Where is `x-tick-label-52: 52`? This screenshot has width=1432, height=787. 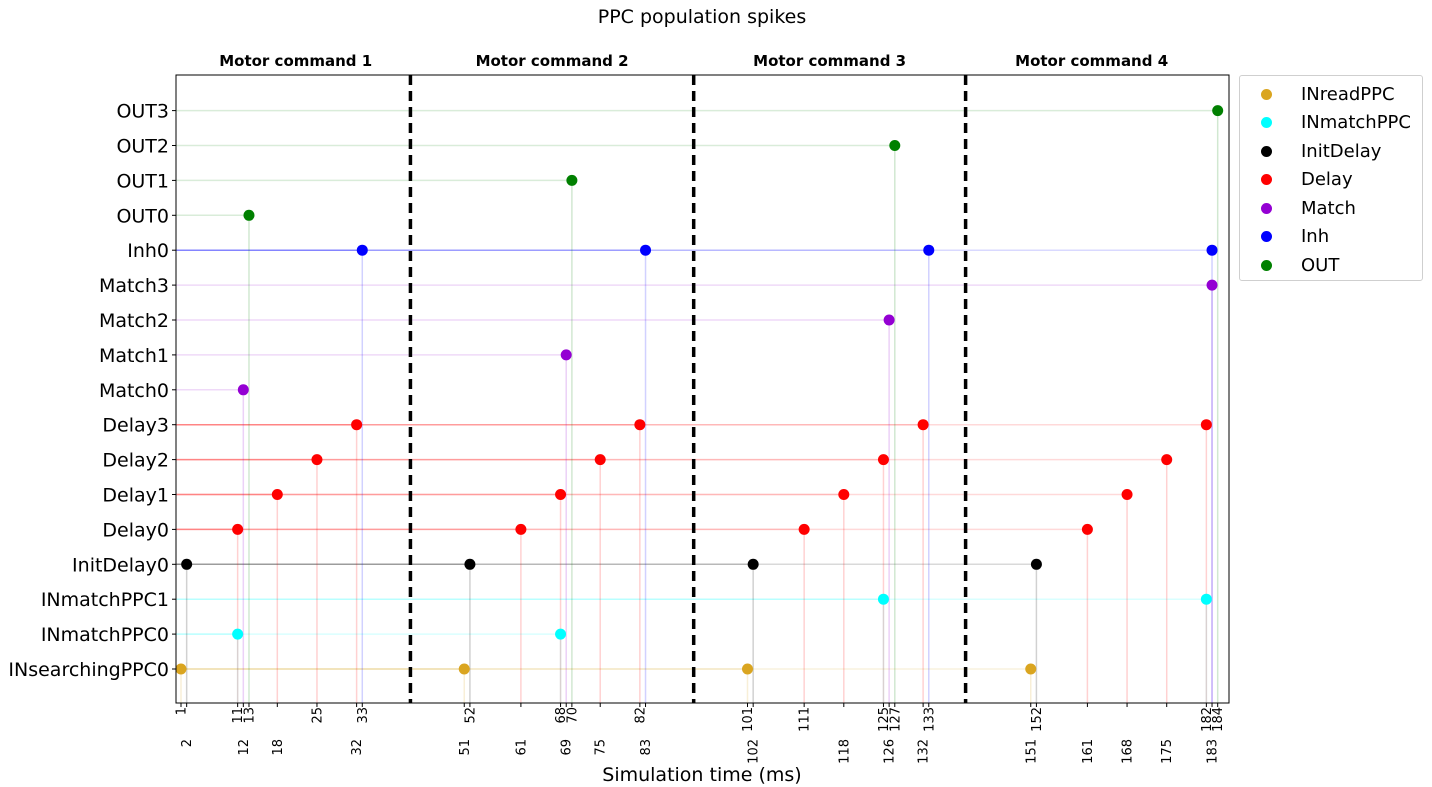
x-tick-label-52: 52 is located at coordinates (470, 715).